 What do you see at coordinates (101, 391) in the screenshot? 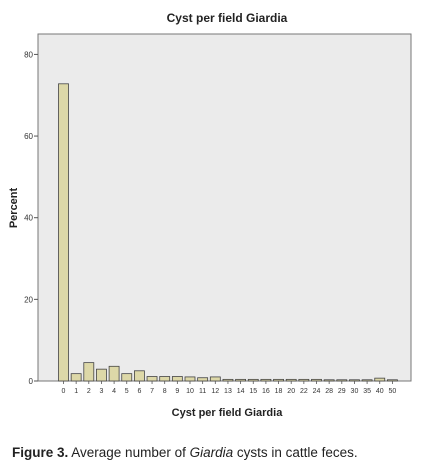
I see `x-tick-label-3: 3` at bounding box center [101, 391].